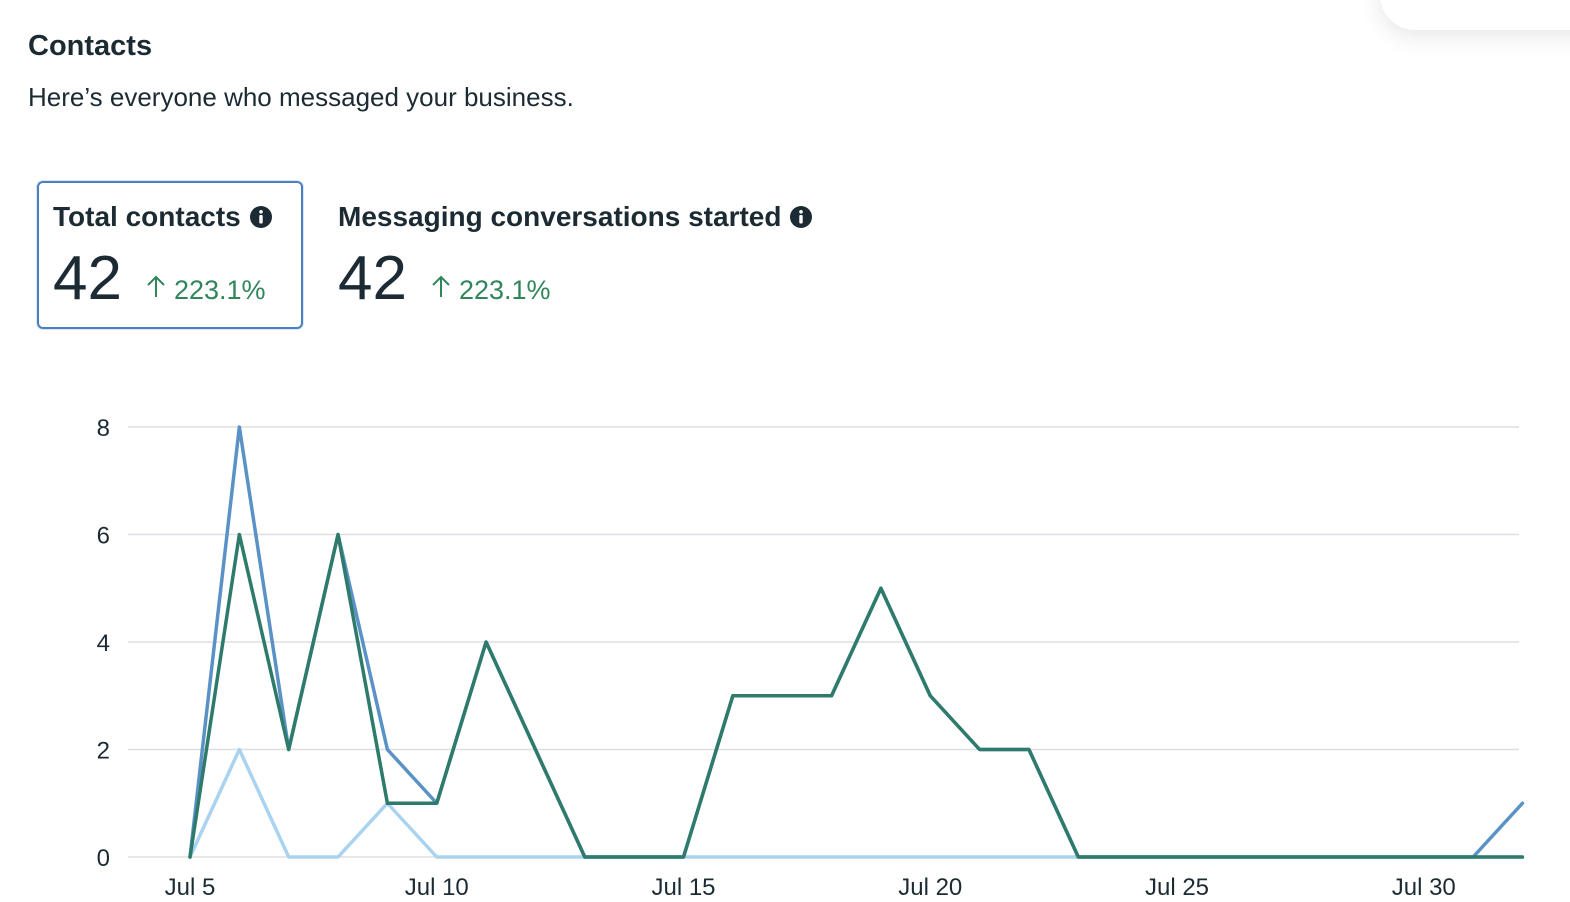  Describe the element at coordinates (930, 887) in the screenshot. I see `x-tick-label: Jul 20` at that location.